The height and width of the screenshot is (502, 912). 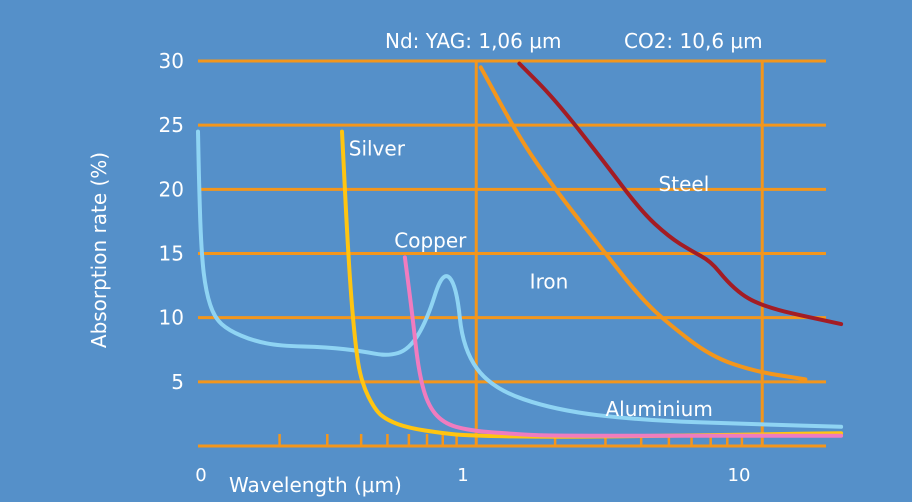 What do you see at coordinates (693, 41) in the screenshot?
I see `reference-label: CO2: 10,6 μm` at bounding box center [693, 41].